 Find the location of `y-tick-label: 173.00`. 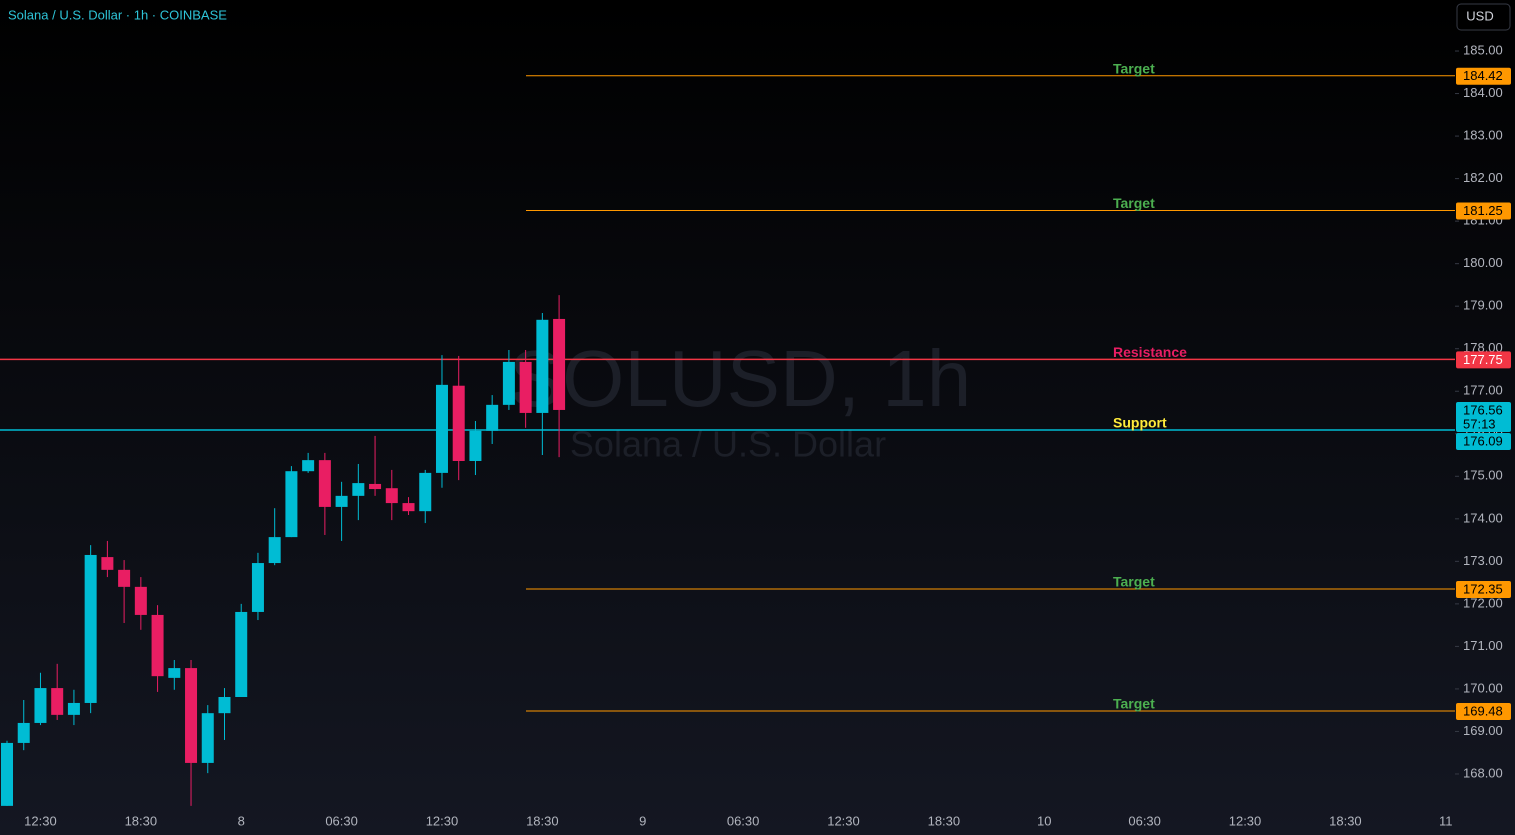

y-tick-label: 173.00 is located at coordinates (1483, 560).